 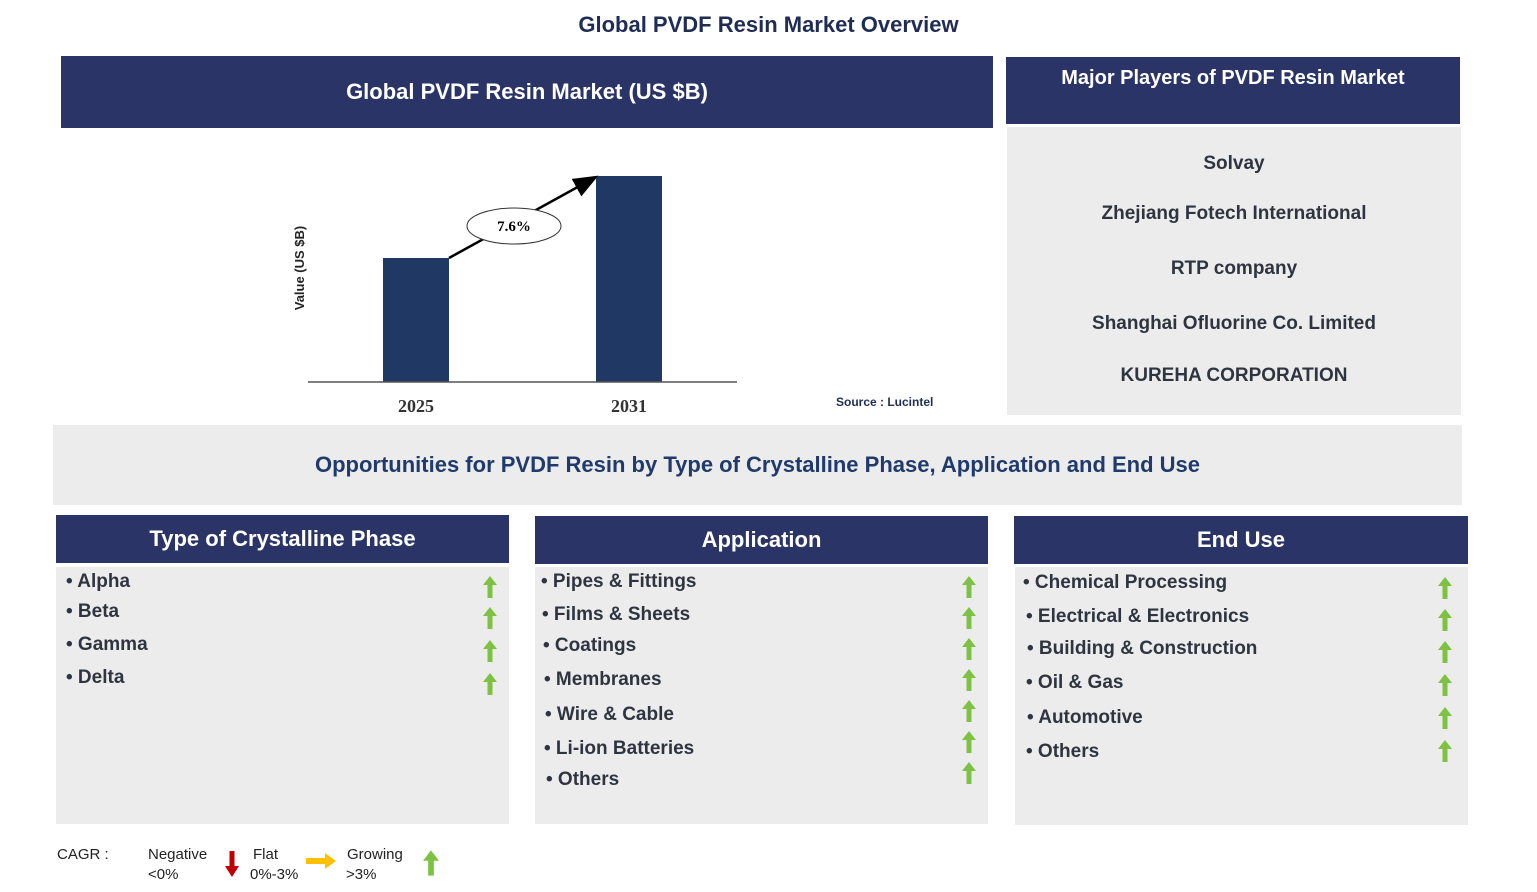 What do you see at coordinates (107, 644) in the screenshot?
I see `list-item: • Gamma` at bounding box center [107, 644].